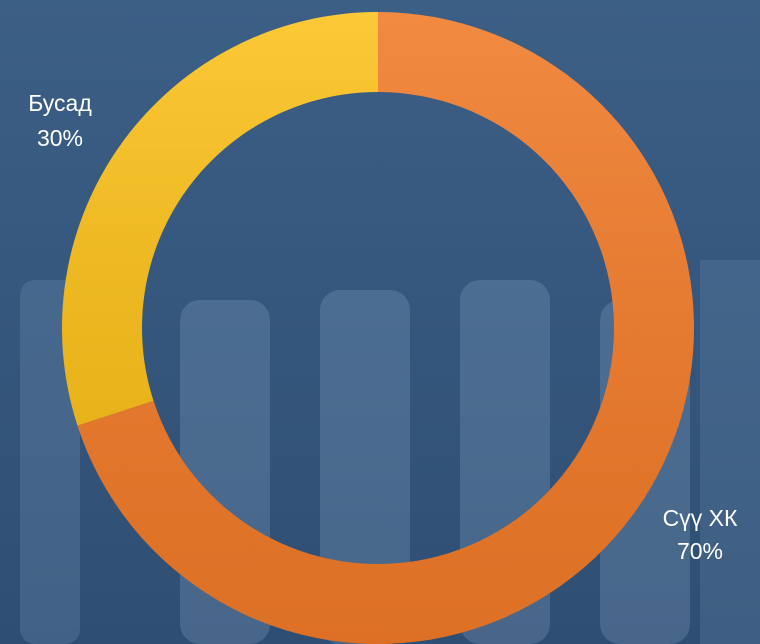 The width and height of the screenshot is (760, 644). I want to click on value-label: 70%, so click(700, 551).